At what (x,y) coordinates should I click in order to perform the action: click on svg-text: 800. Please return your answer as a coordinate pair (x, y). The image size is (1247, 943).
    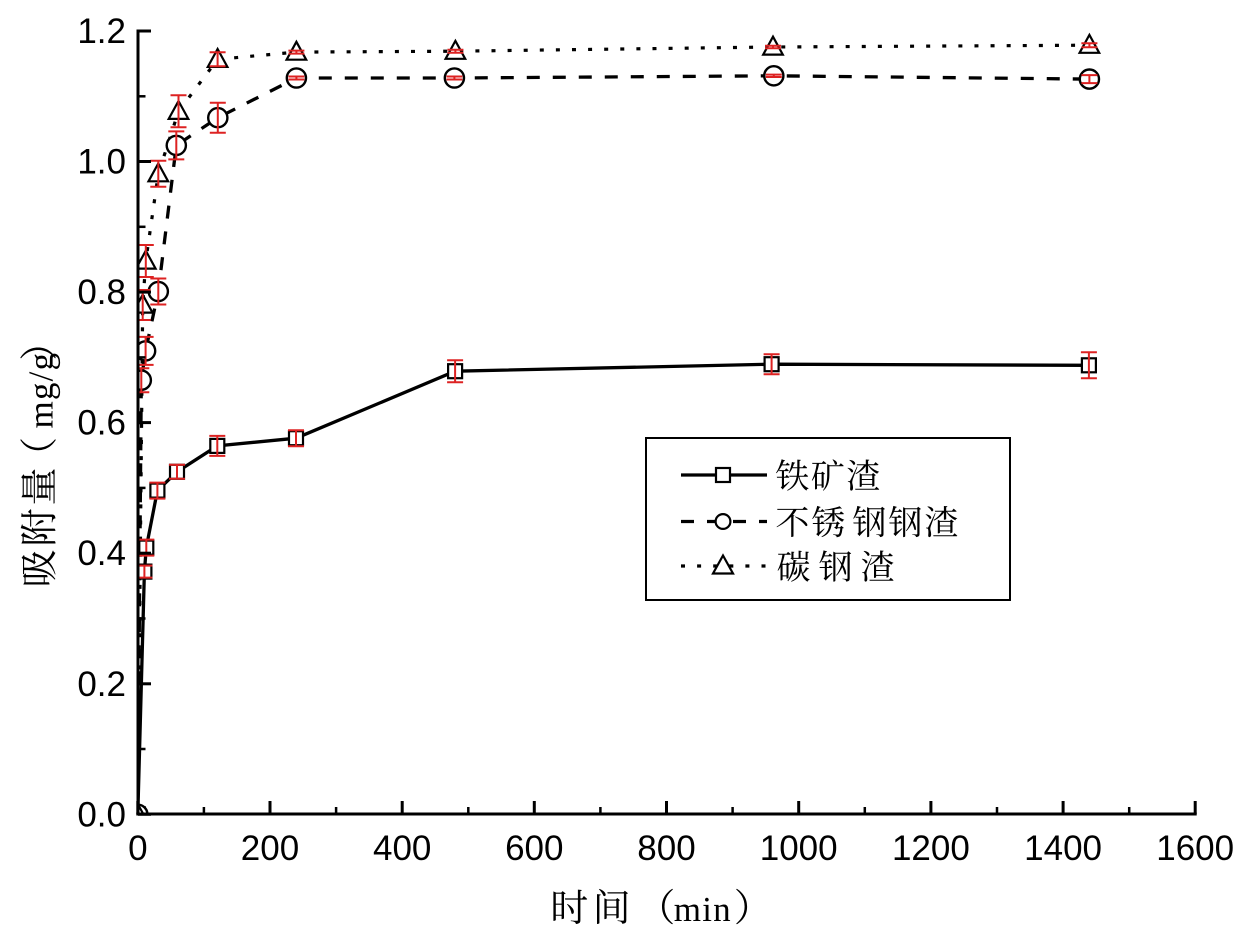
    Looking at the image, I should click on (666, 848).